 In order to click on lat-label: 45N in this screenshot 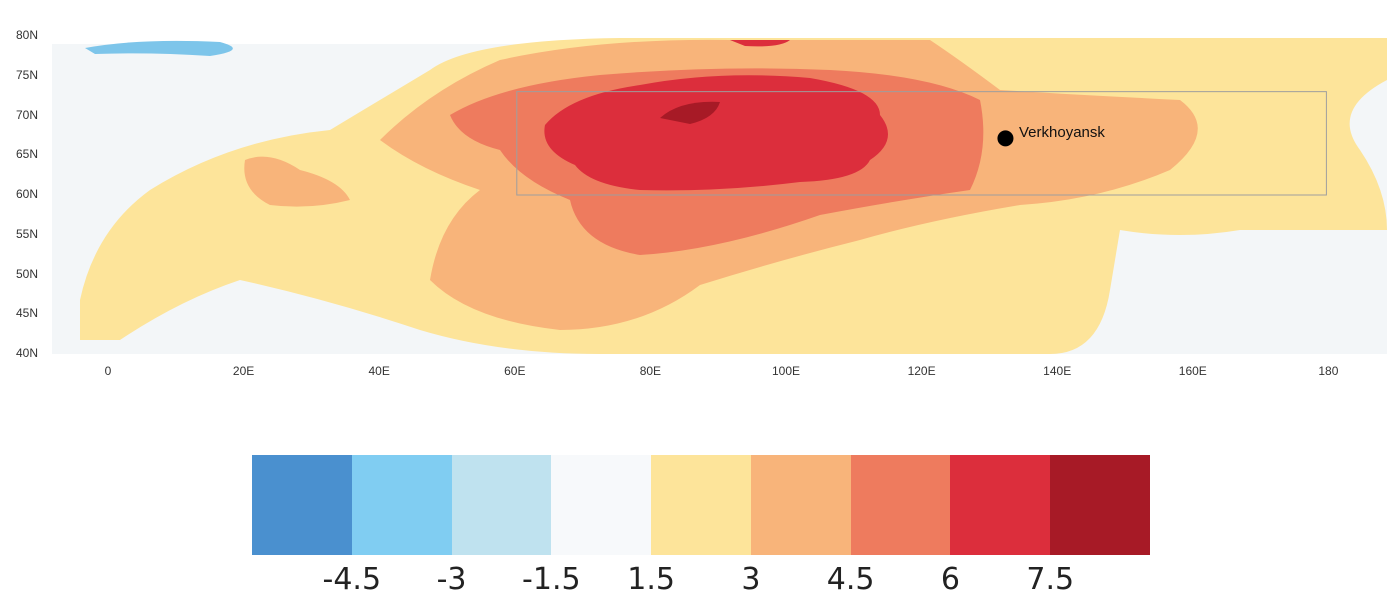, I will do `click(26, 313)`.